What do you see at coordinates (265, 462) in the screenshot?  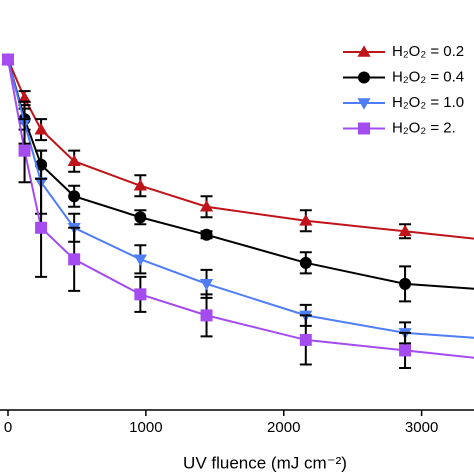 I see `x-axis-label: UV fluence (mJ cm⁻²)` at bounding box center [265, 462].